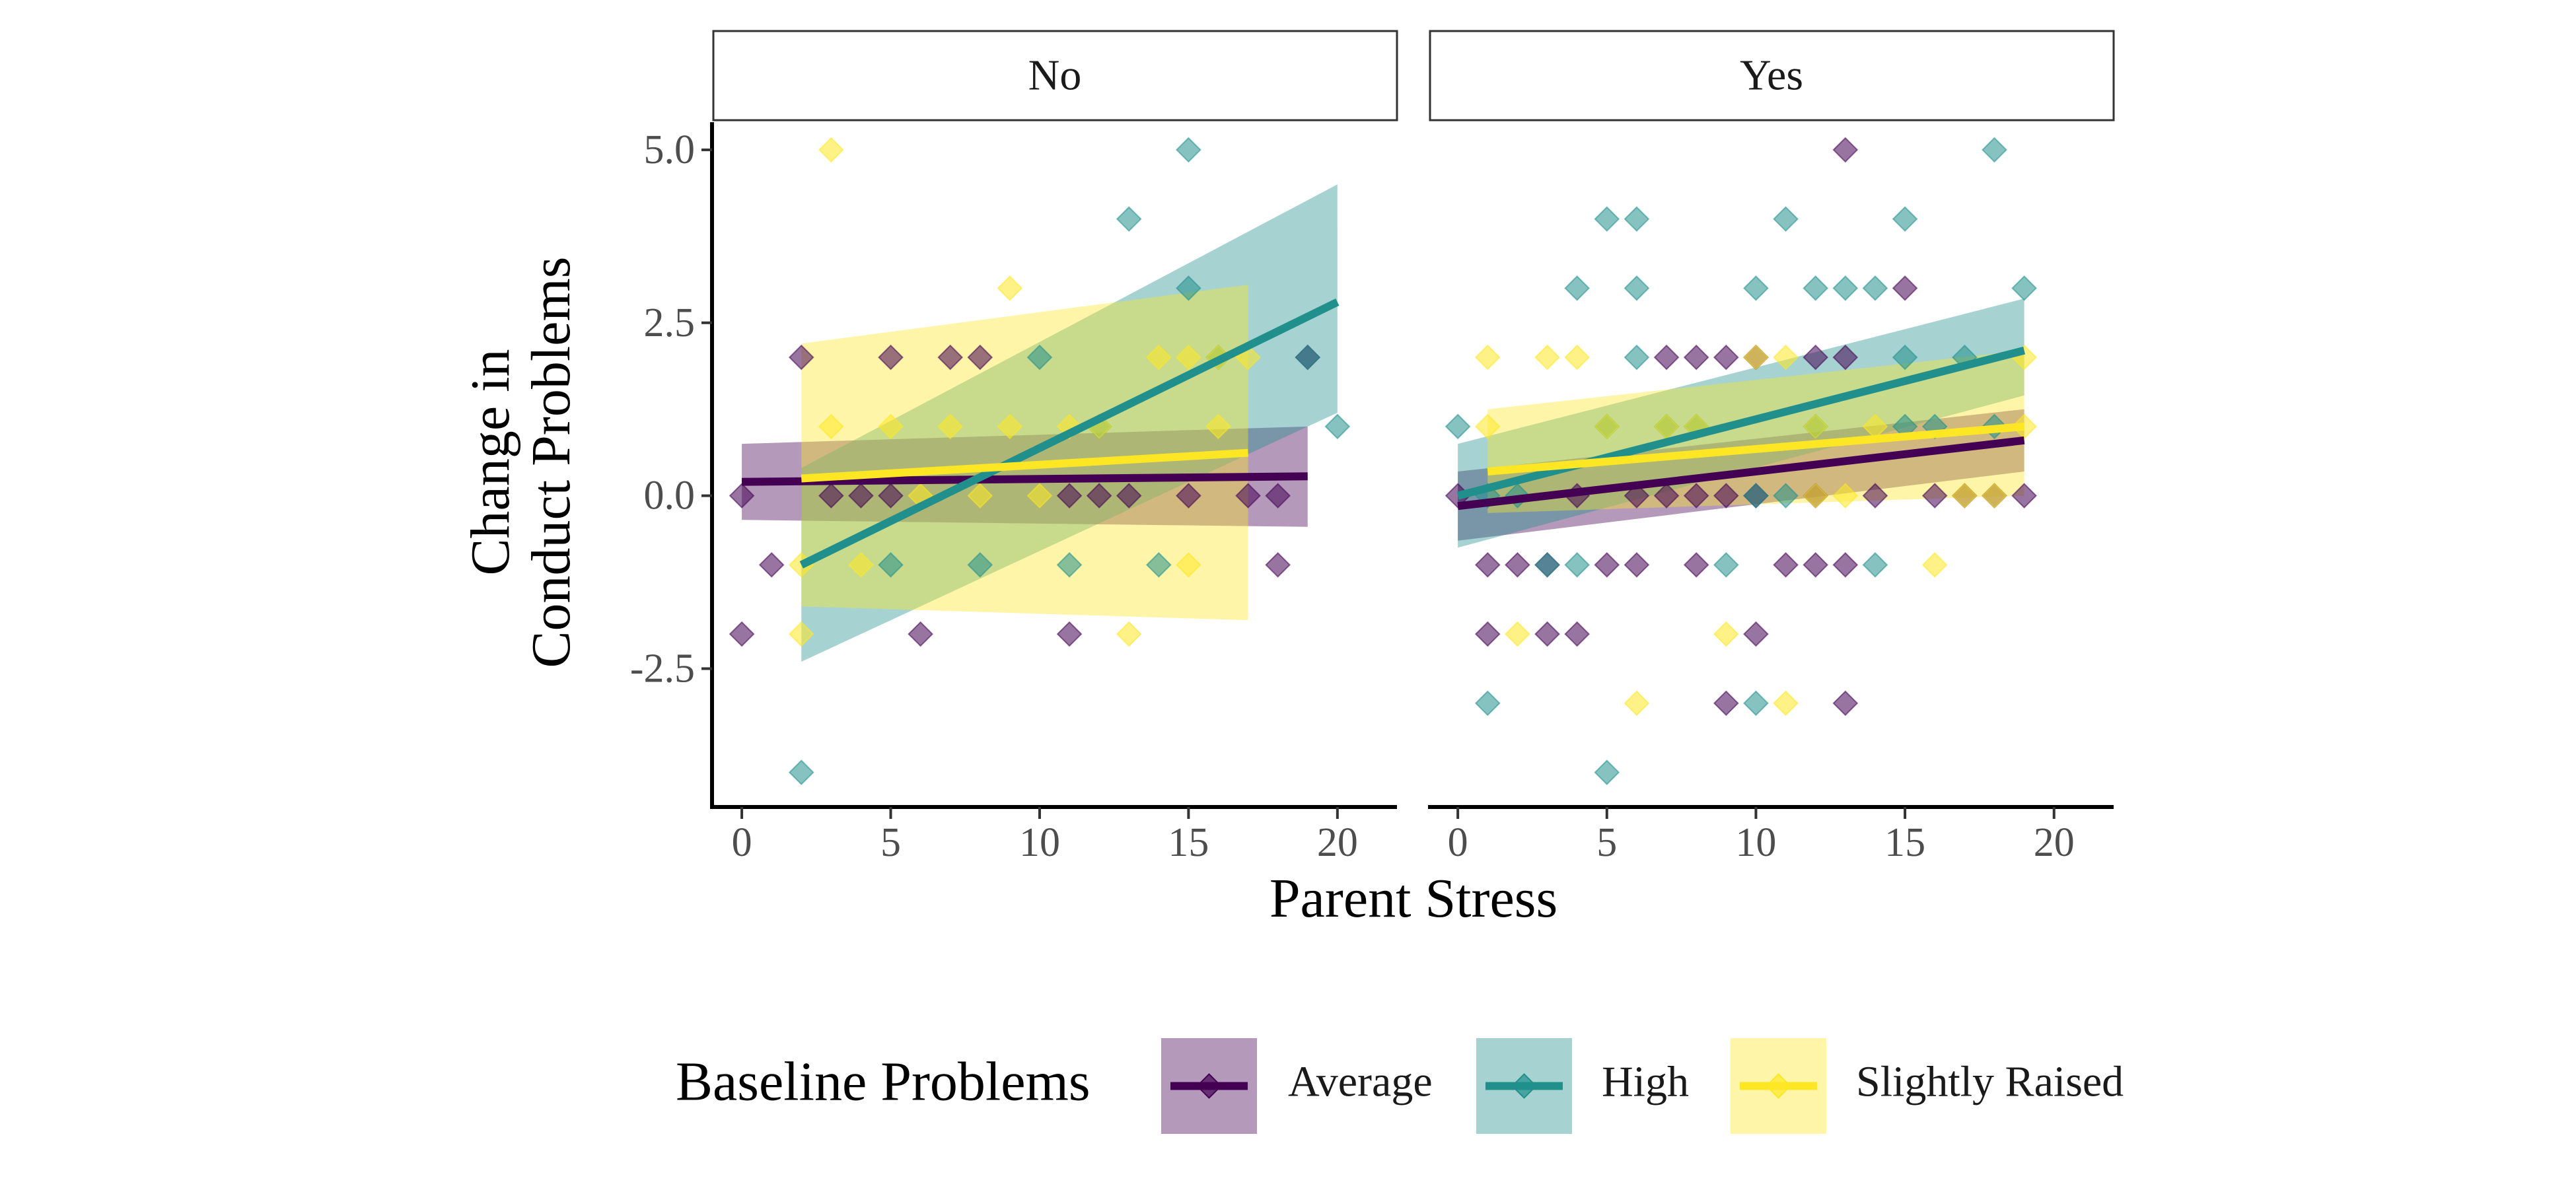 This screenshot has width=2576, height=1192. I want to click on facet-label-no: No, so click(1055, 76).